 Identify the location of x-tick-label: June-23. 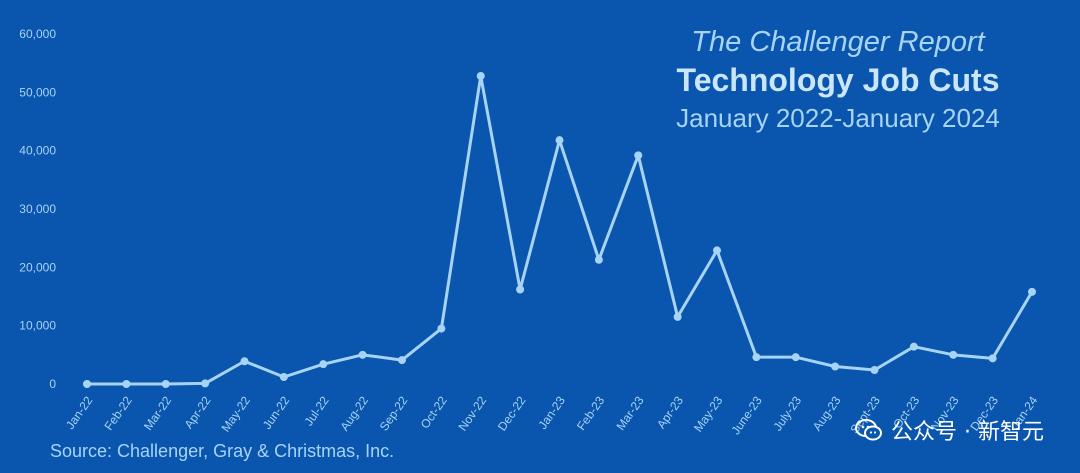
(746, 415).